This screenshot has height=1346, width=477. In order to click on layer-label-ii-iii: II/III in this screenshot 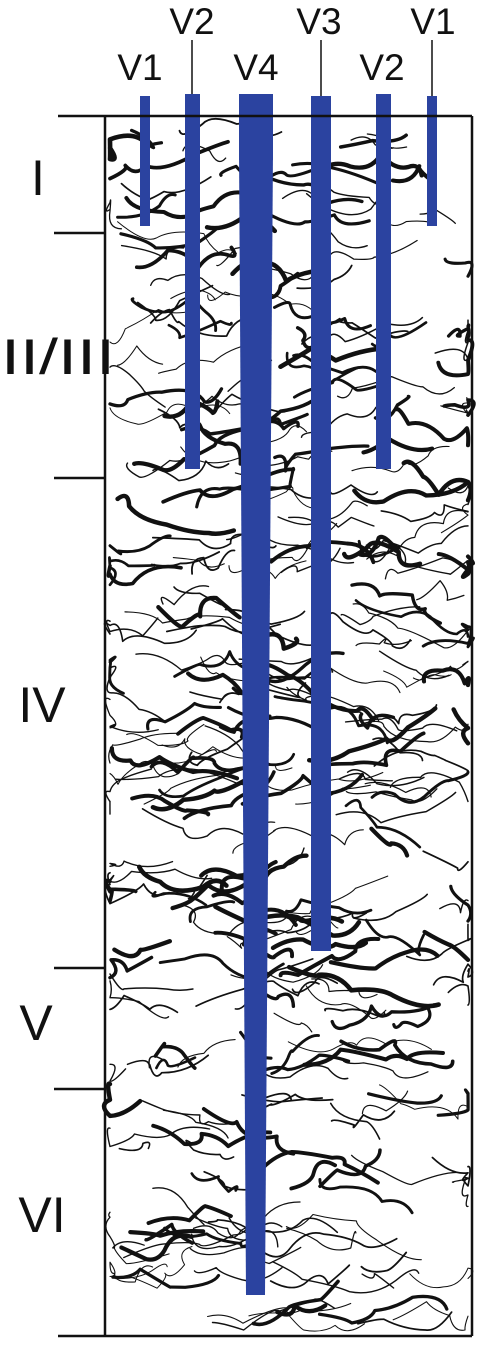, I will do `click(58, 357)`.